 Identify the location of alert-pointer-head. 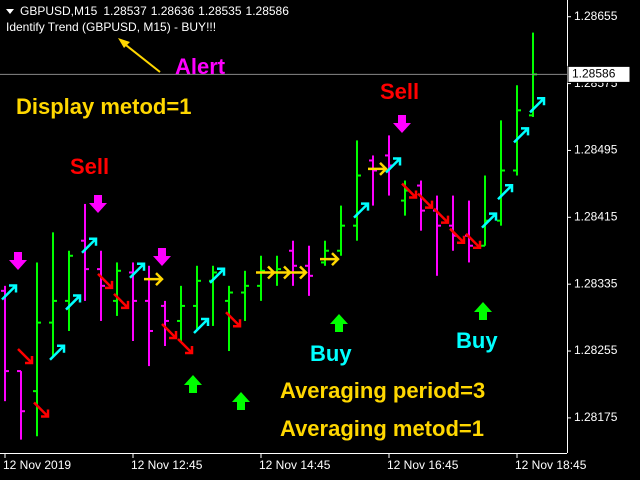
(124, 43).